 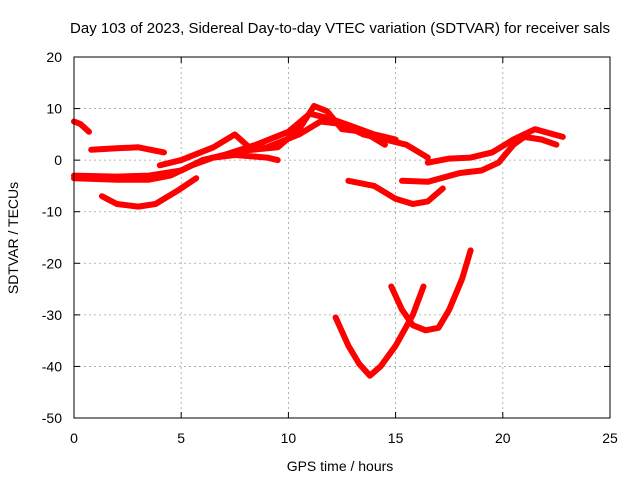 I want to click on x-tick-label: 20, so click(x=503, y=438).